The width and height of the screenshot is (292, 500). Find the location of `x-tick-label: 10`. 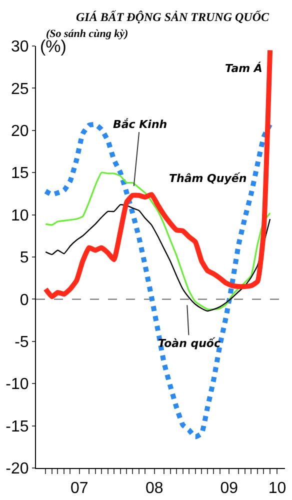

x-tick-label: 10 is located at coordinates (277, 489).